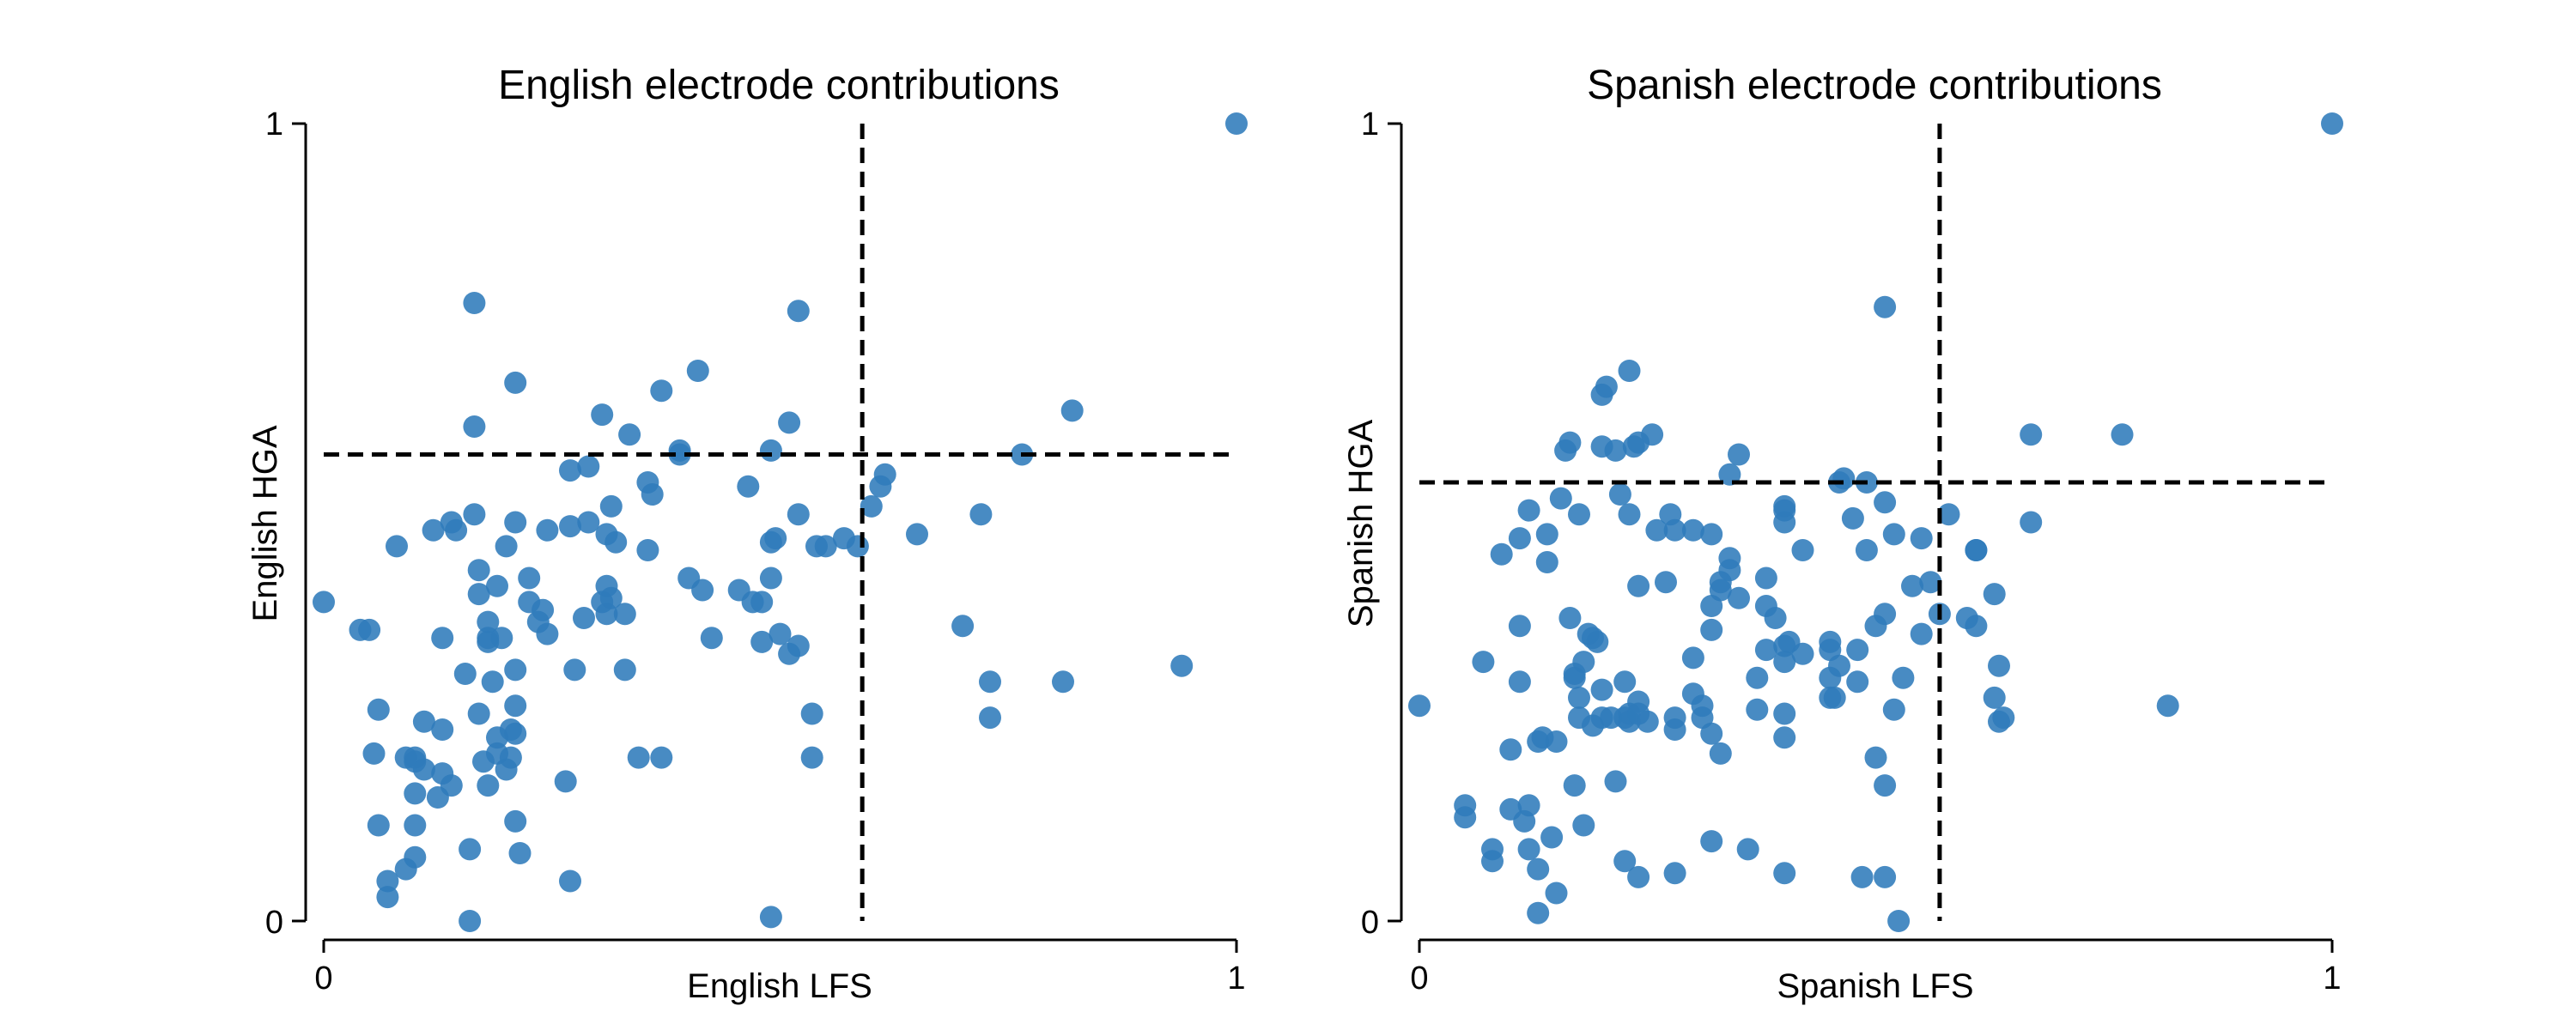 This screenshot has width=2576, height=1030. Describe the element at coordinates (323, 978) in the screenshot. I see `x-tick-label-left: 0` at that location.